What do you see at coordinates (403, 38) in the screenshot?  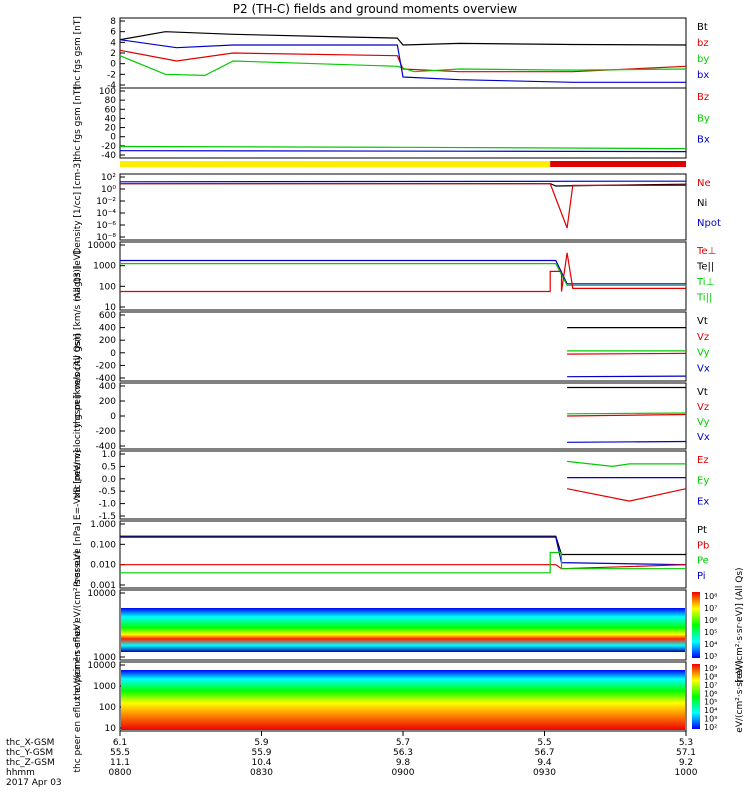 I see `series-Bt` at bounding box center [403, 38].